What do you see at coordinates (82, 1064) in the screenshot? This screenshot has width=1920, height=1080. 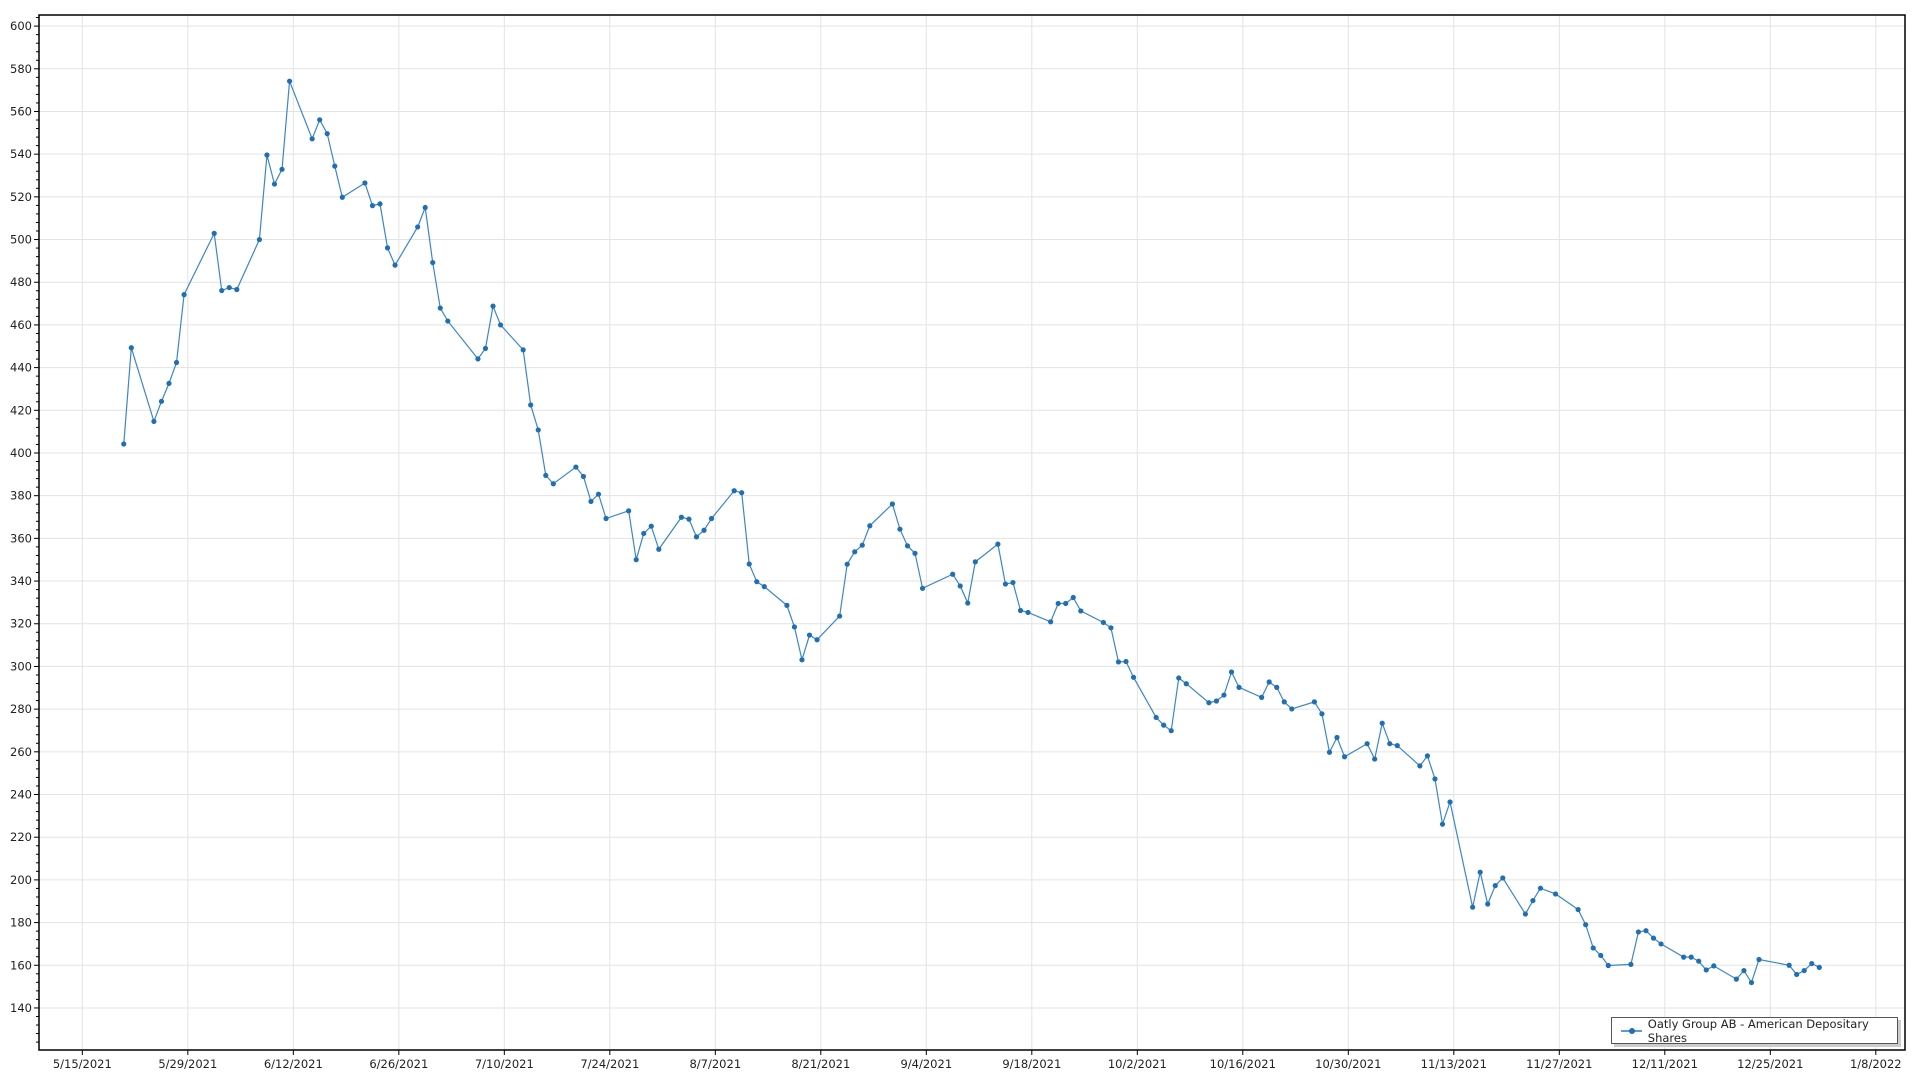 I see `x-tick-label: 5/15/2021` at bounding box center [82, 1064].